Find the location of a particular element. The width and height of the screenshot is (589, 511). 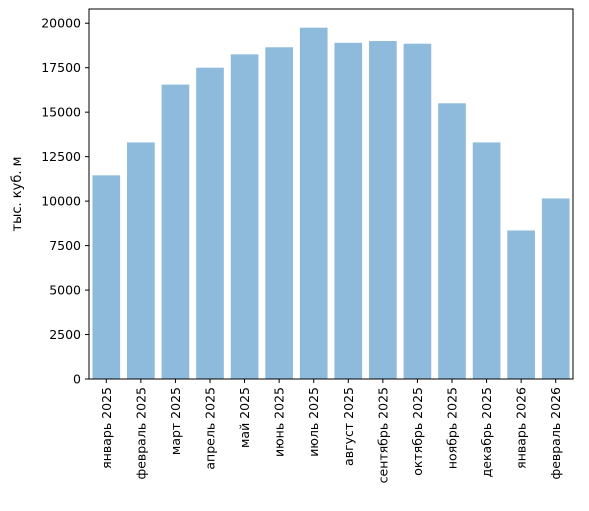

x-tick-label-4: май 2025 is located at coordinates (244, 417).